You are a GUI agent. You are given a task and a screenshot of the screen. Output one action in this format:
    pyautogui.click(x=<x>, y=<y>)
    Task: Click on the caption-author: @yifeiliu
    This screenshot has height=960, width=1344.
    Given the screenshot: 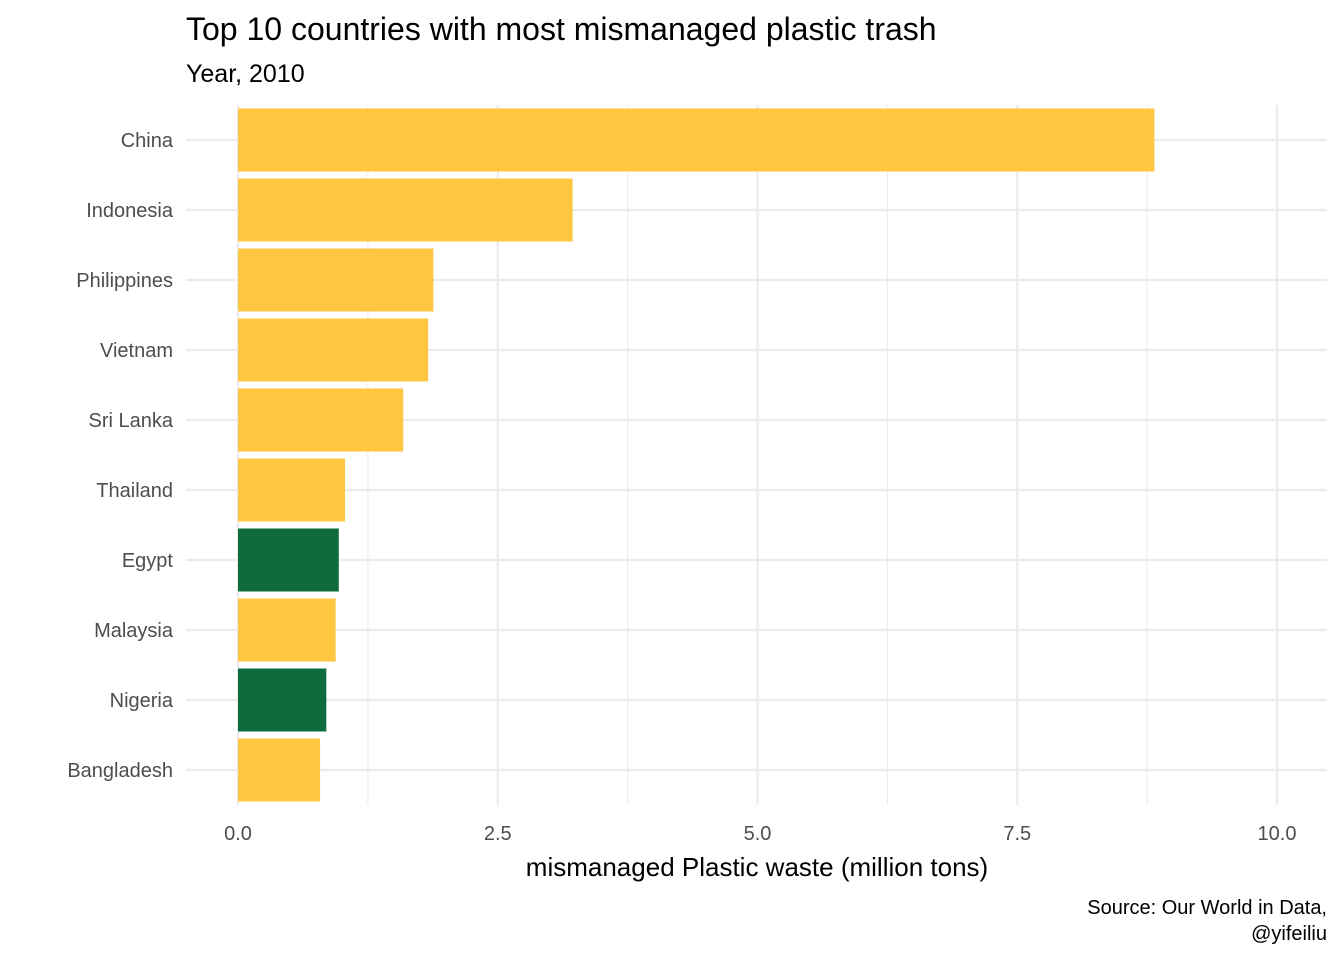 What is the action you would take?
    pyautogui.click(x=1289, y=934)
    